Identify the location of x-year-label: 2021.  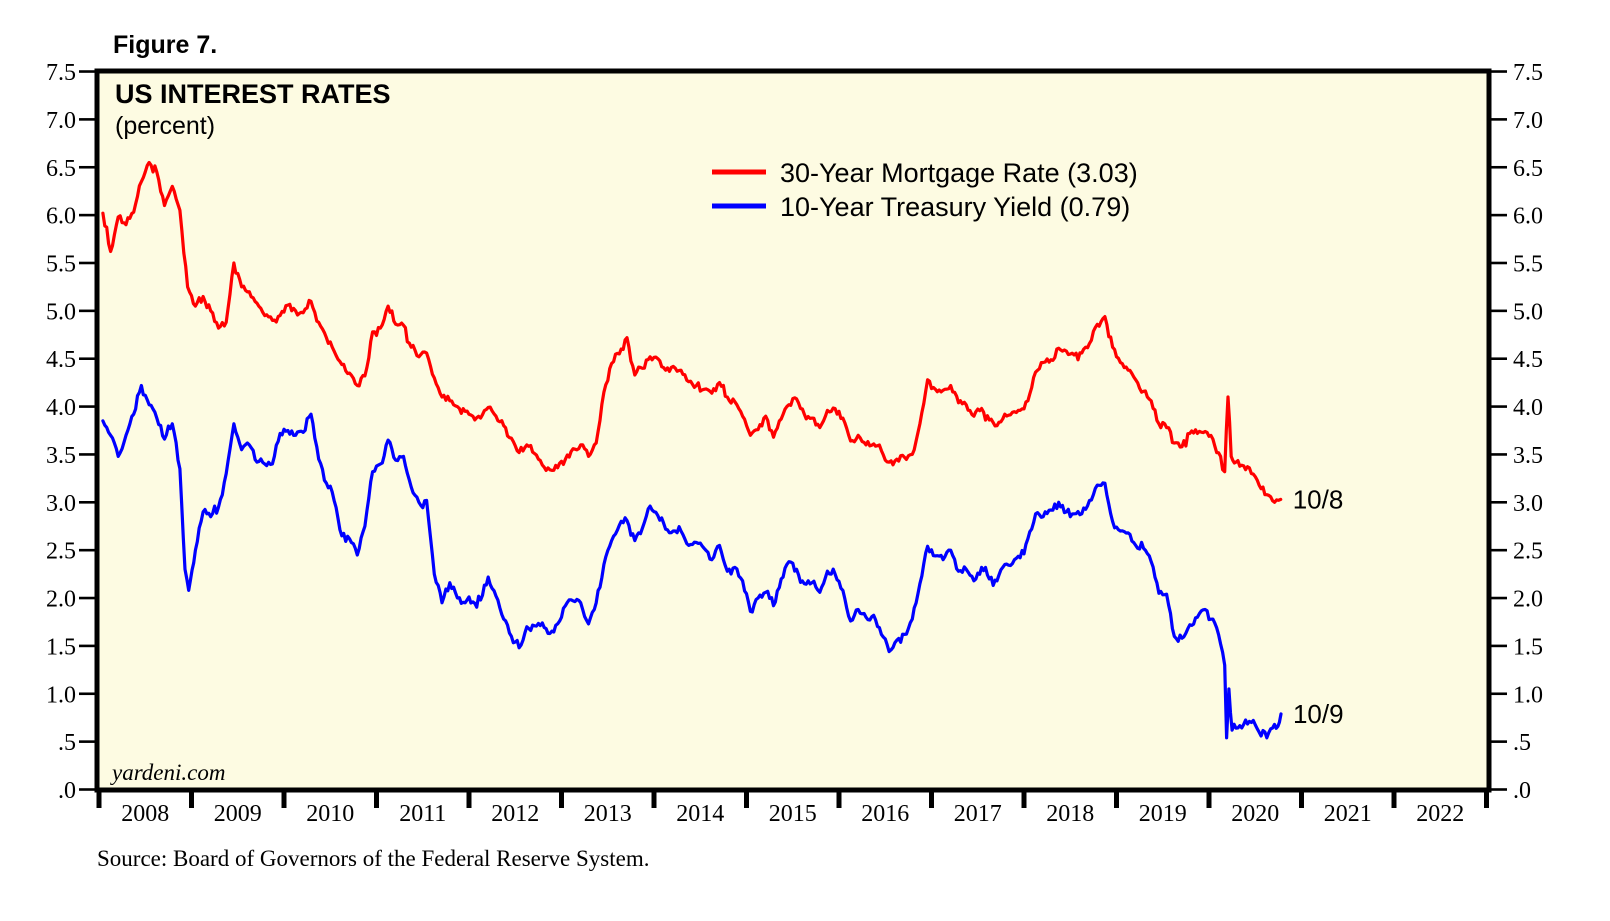
(1348, 814).